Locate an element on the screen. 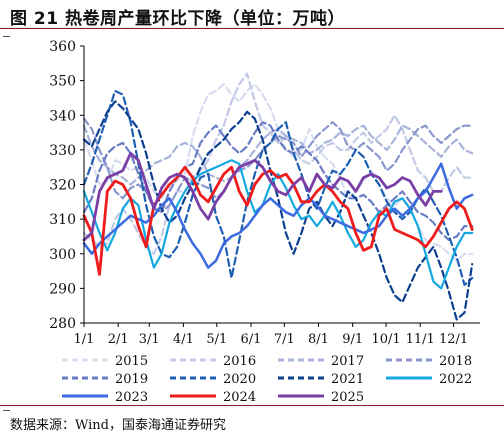 This screenshot has height=437, width=504. x-tick-label: 12/1 is located at coordinates (453, 339).